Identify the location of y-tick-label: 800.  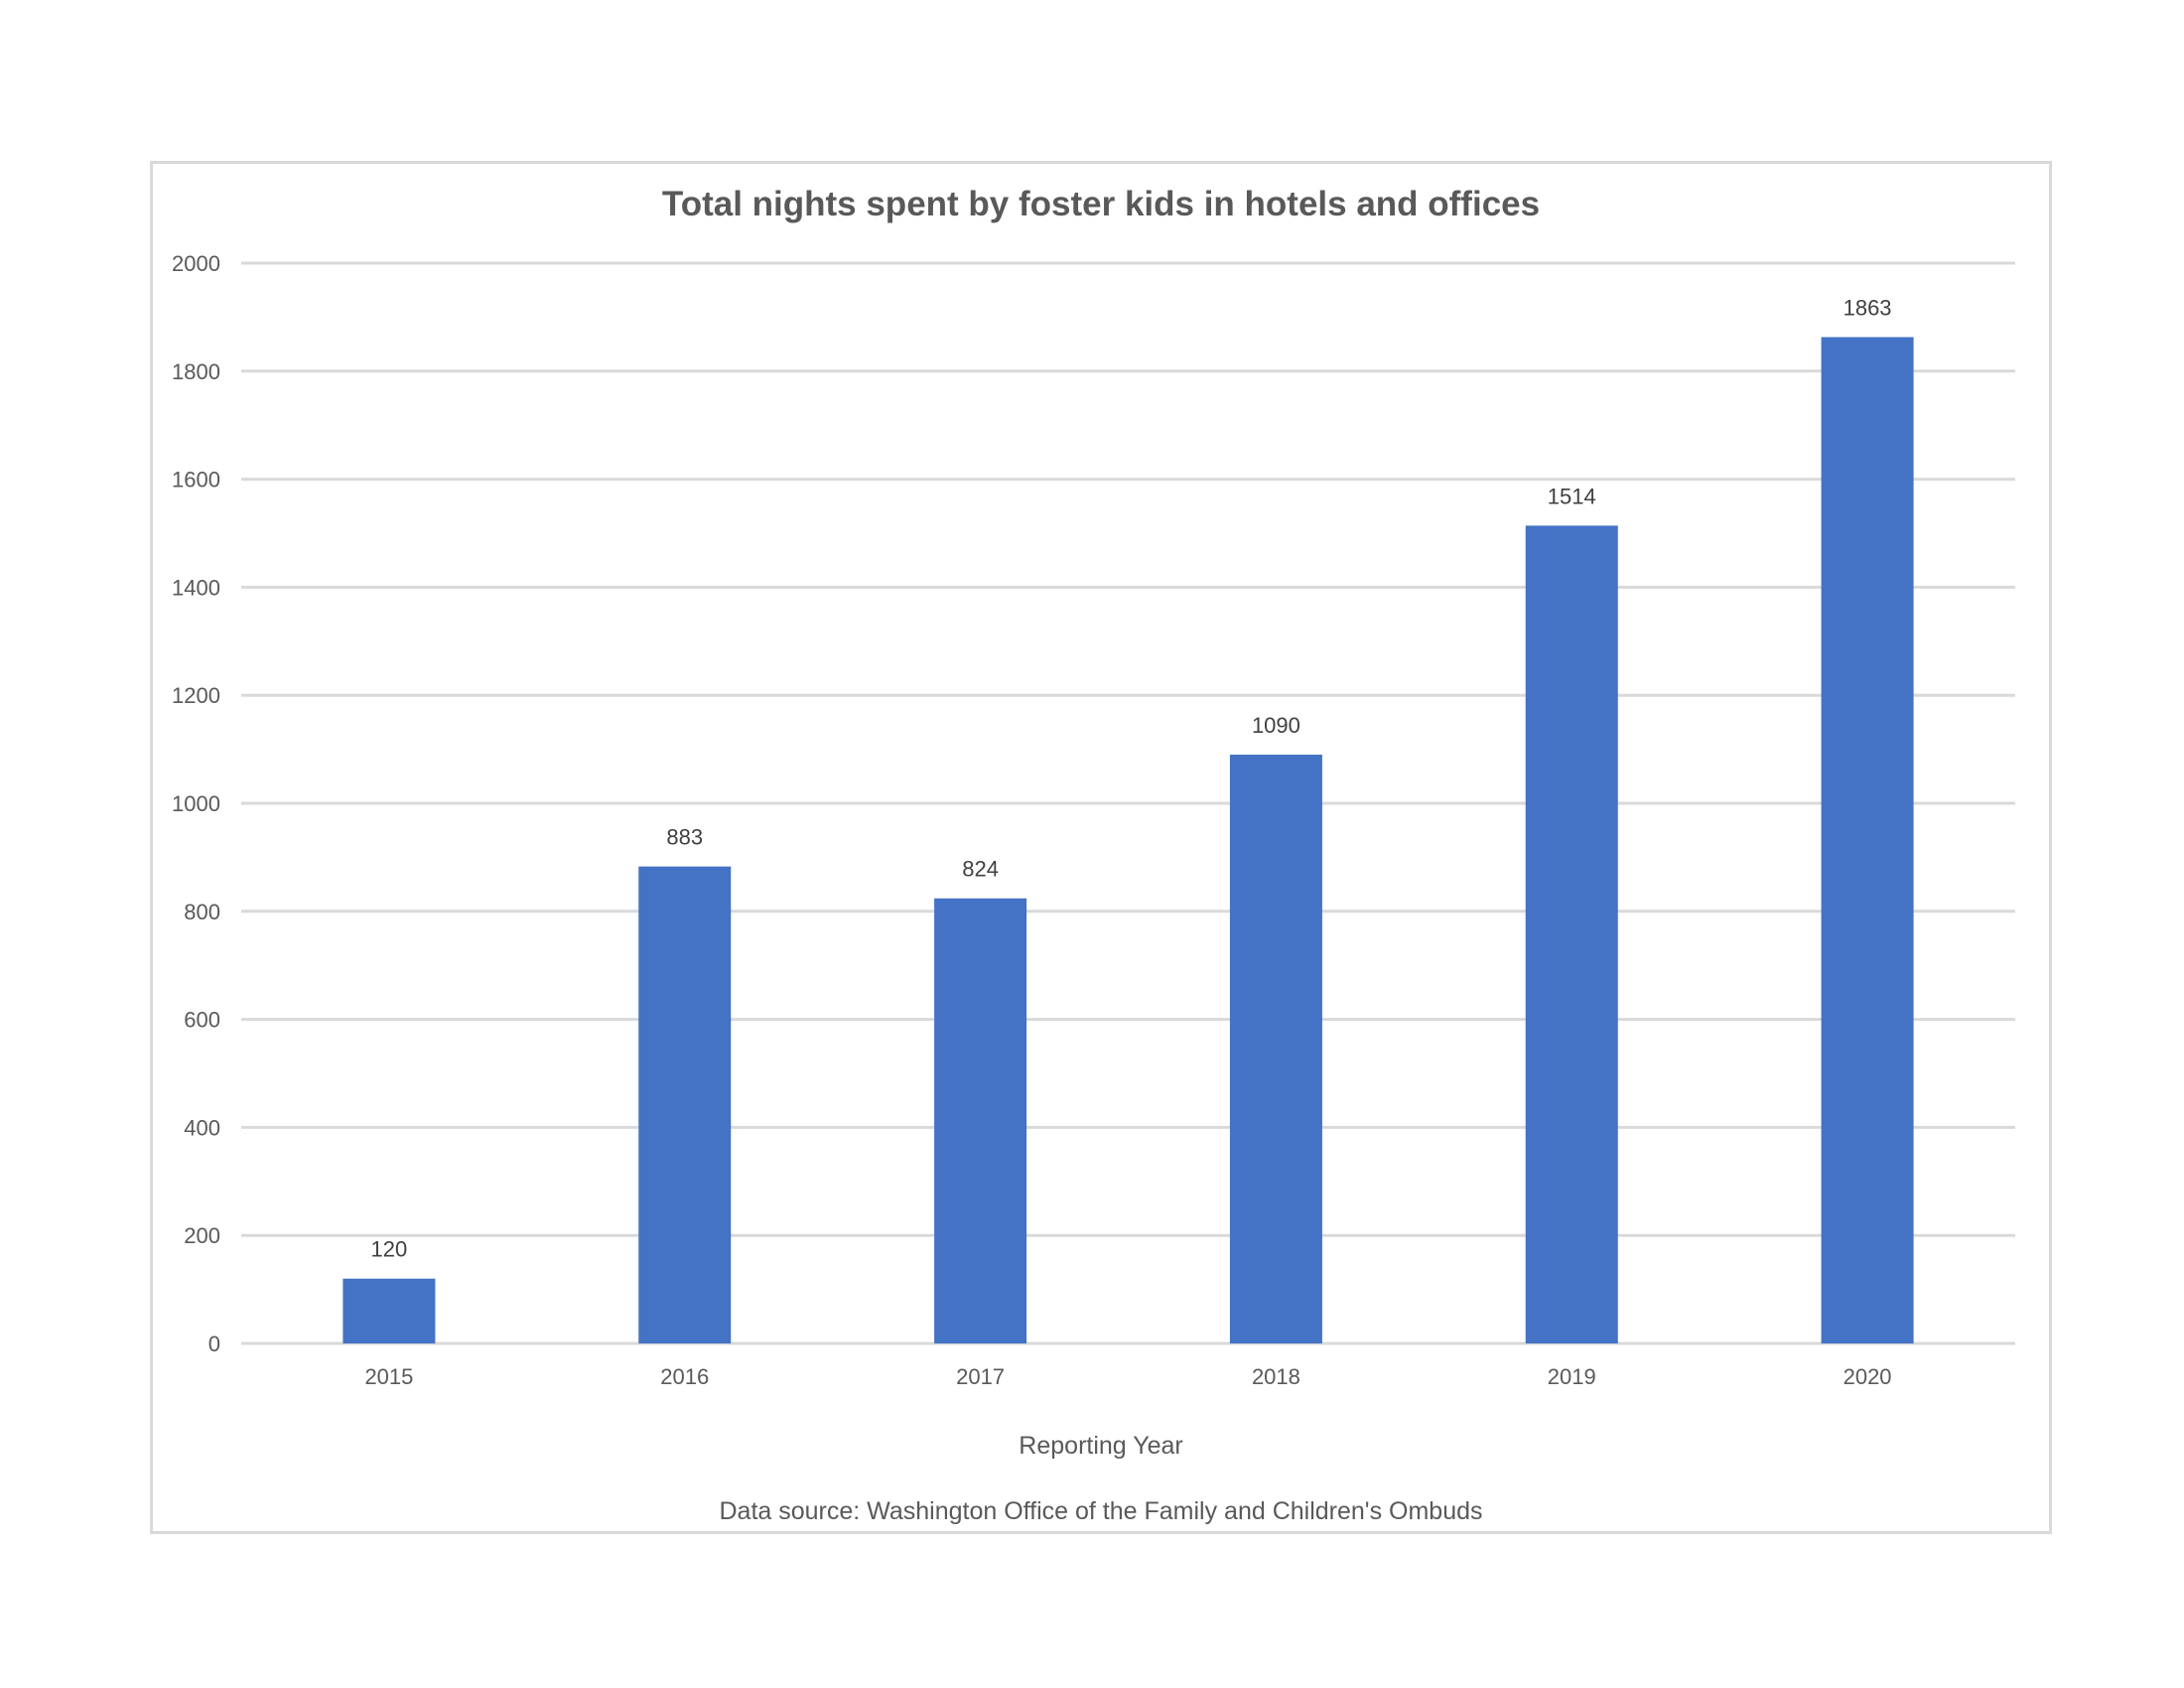
(202, 912).